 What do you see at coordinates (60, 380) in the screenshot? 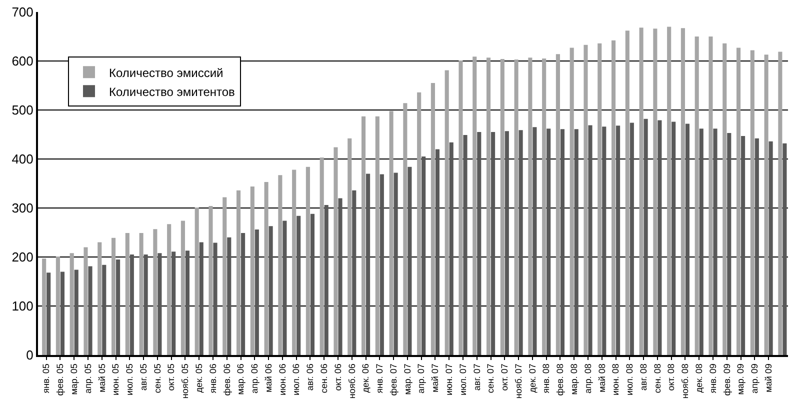
I see `x-tick-label: фев. 05` at bounding box center [60, 380].